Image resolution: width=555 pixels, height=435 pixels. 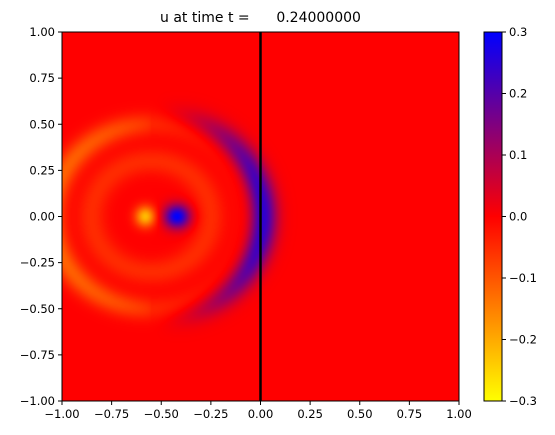 I want to click on x-tick-label: 0.25, so click(x=310, y=414).